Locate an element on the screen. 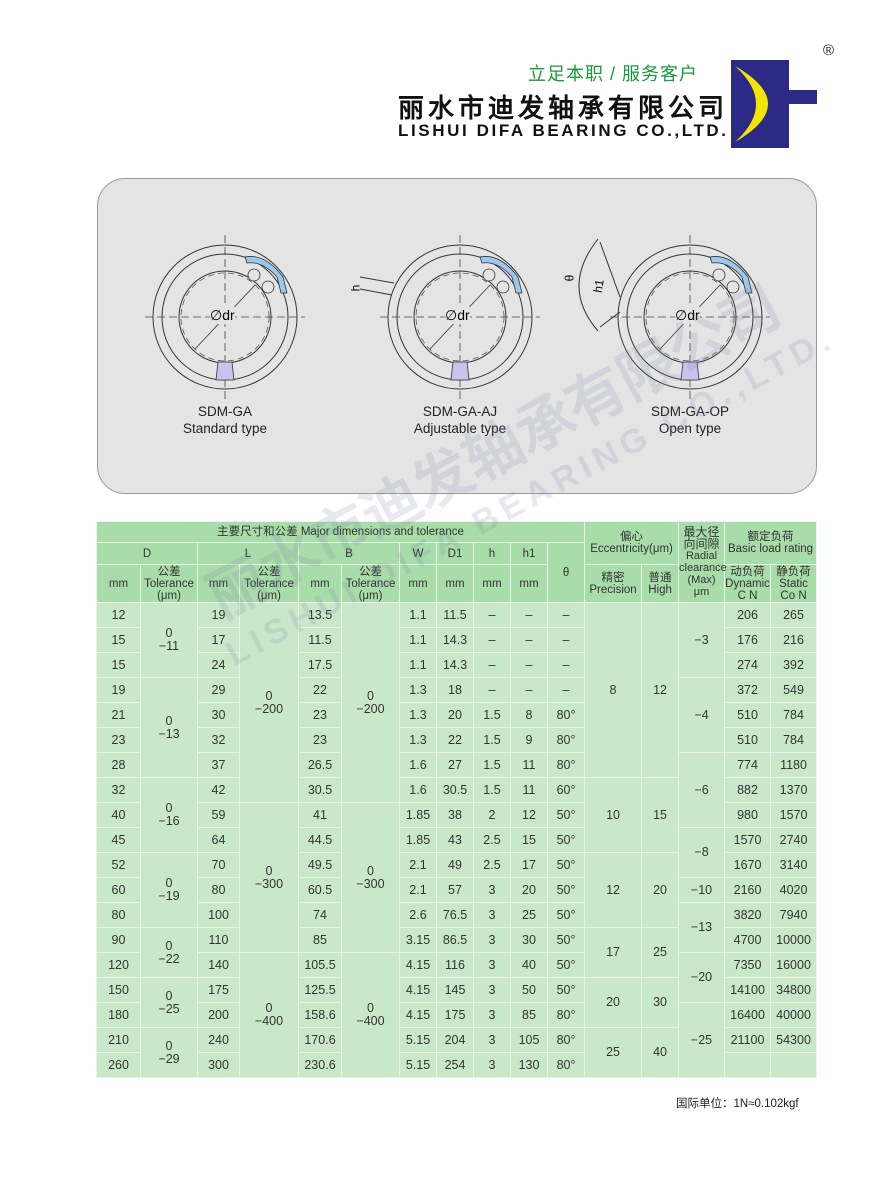  B-mm: mm is located at coordinates (320, 583).